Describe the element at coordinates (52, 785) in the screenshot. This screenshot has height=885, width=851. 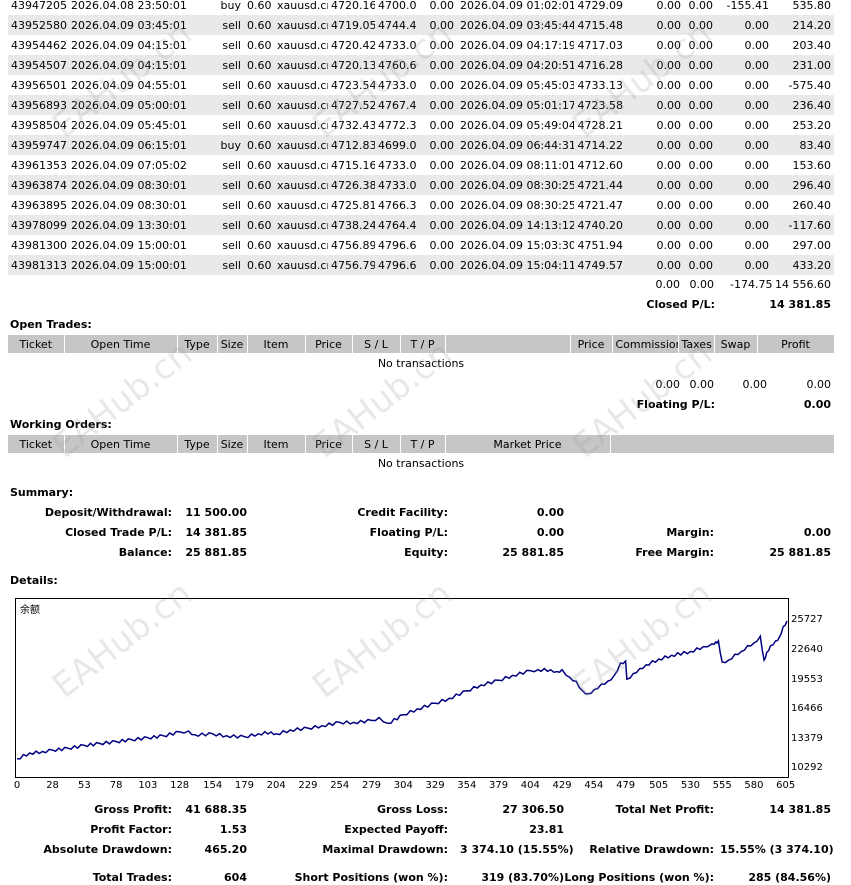
I see `x-tick-label: 28` at that location.